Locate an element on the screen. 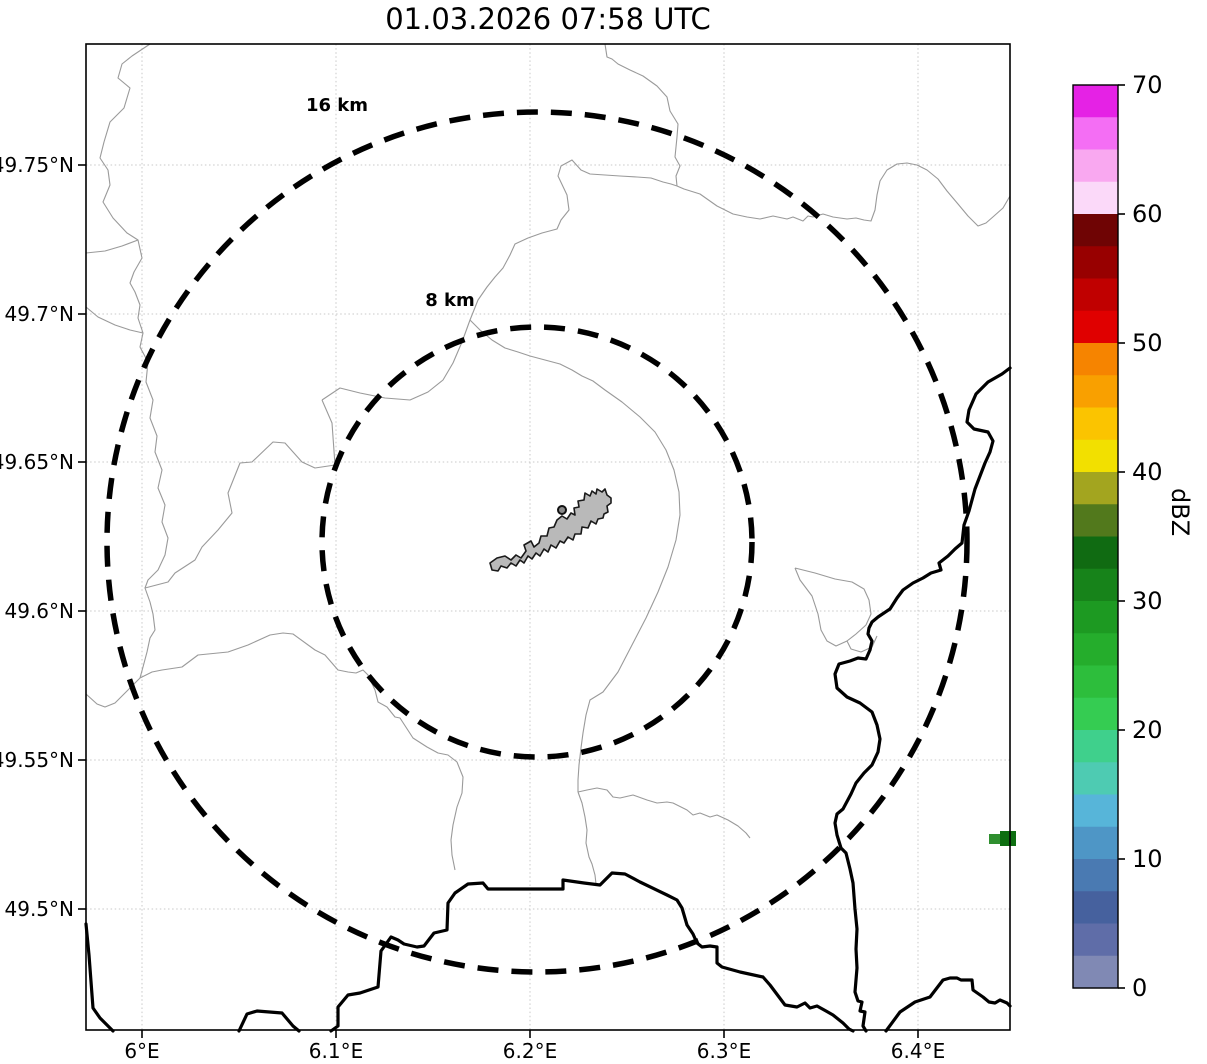  x-tick-label: 6.4°E is located at coordinates (918, 1051).